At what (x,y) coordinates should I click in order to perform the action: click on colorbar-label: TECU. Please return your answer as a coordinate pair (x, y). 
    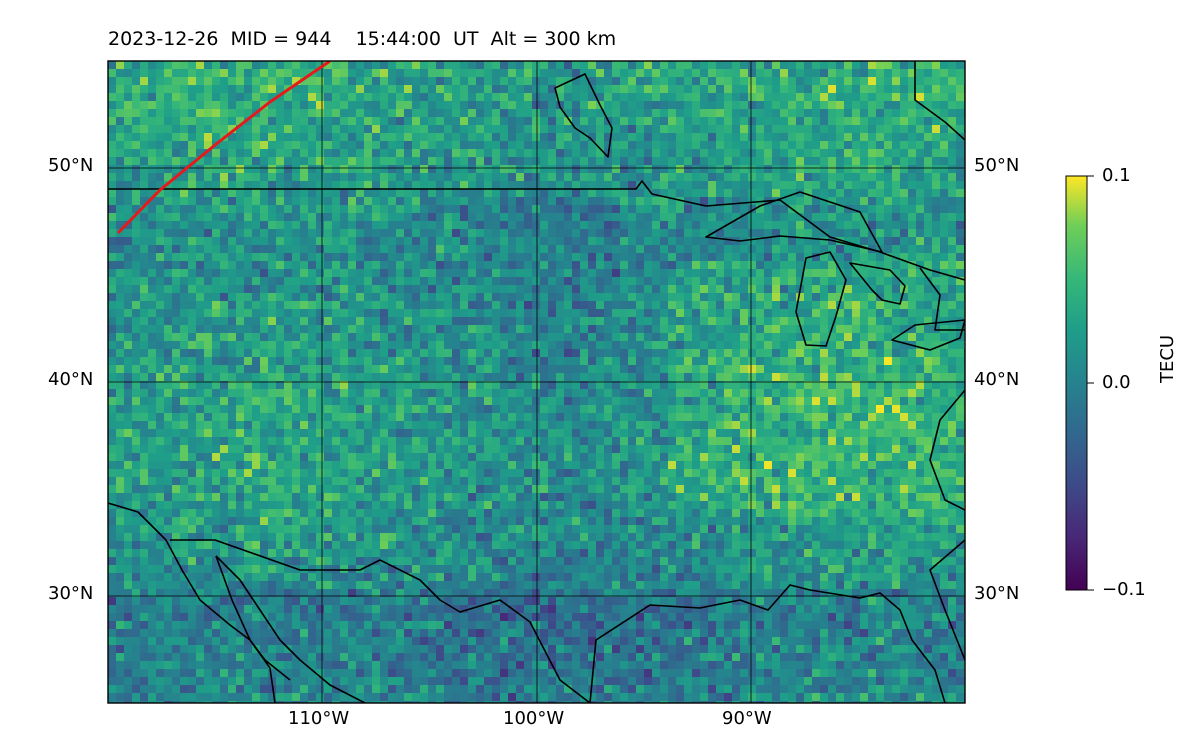
    Looking at the image, I should click on (1167, 358).